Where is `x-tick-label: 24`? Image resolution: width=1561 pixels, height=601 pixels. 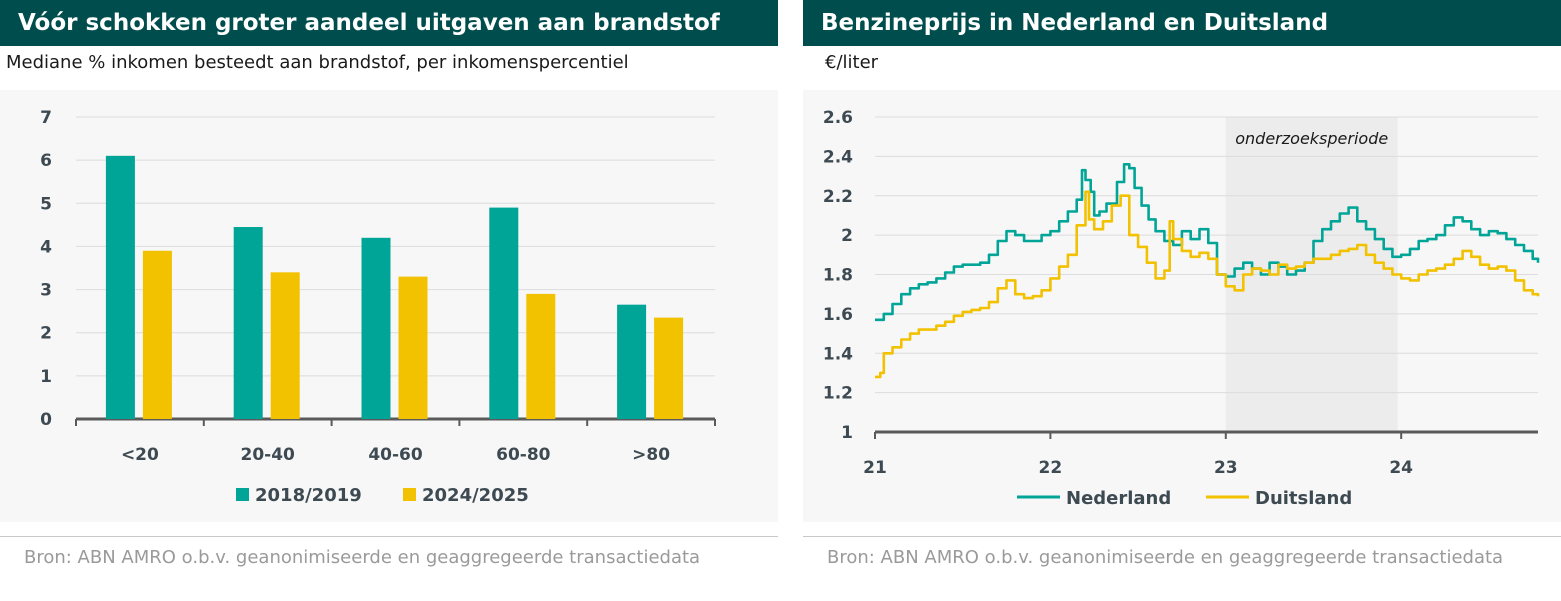
x-tick-label: 24 is located at coordinates (1401, 468).